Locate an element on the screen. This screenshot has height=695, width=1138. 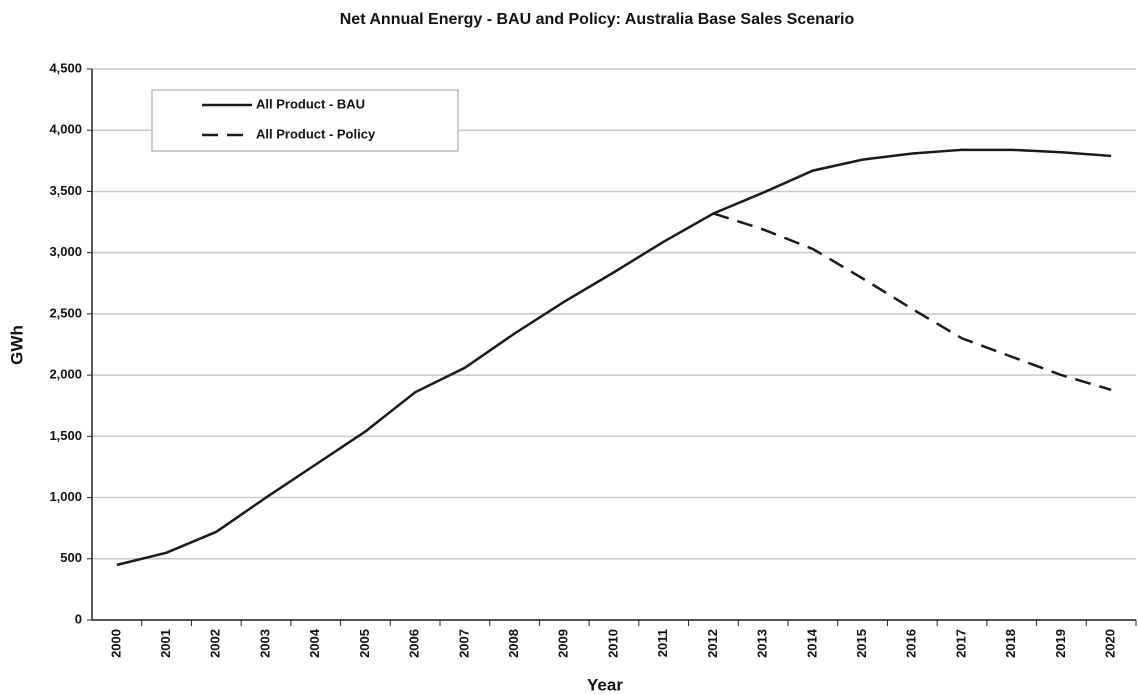
y-tick-label: 1,000 is located at coordinates (65, 496).